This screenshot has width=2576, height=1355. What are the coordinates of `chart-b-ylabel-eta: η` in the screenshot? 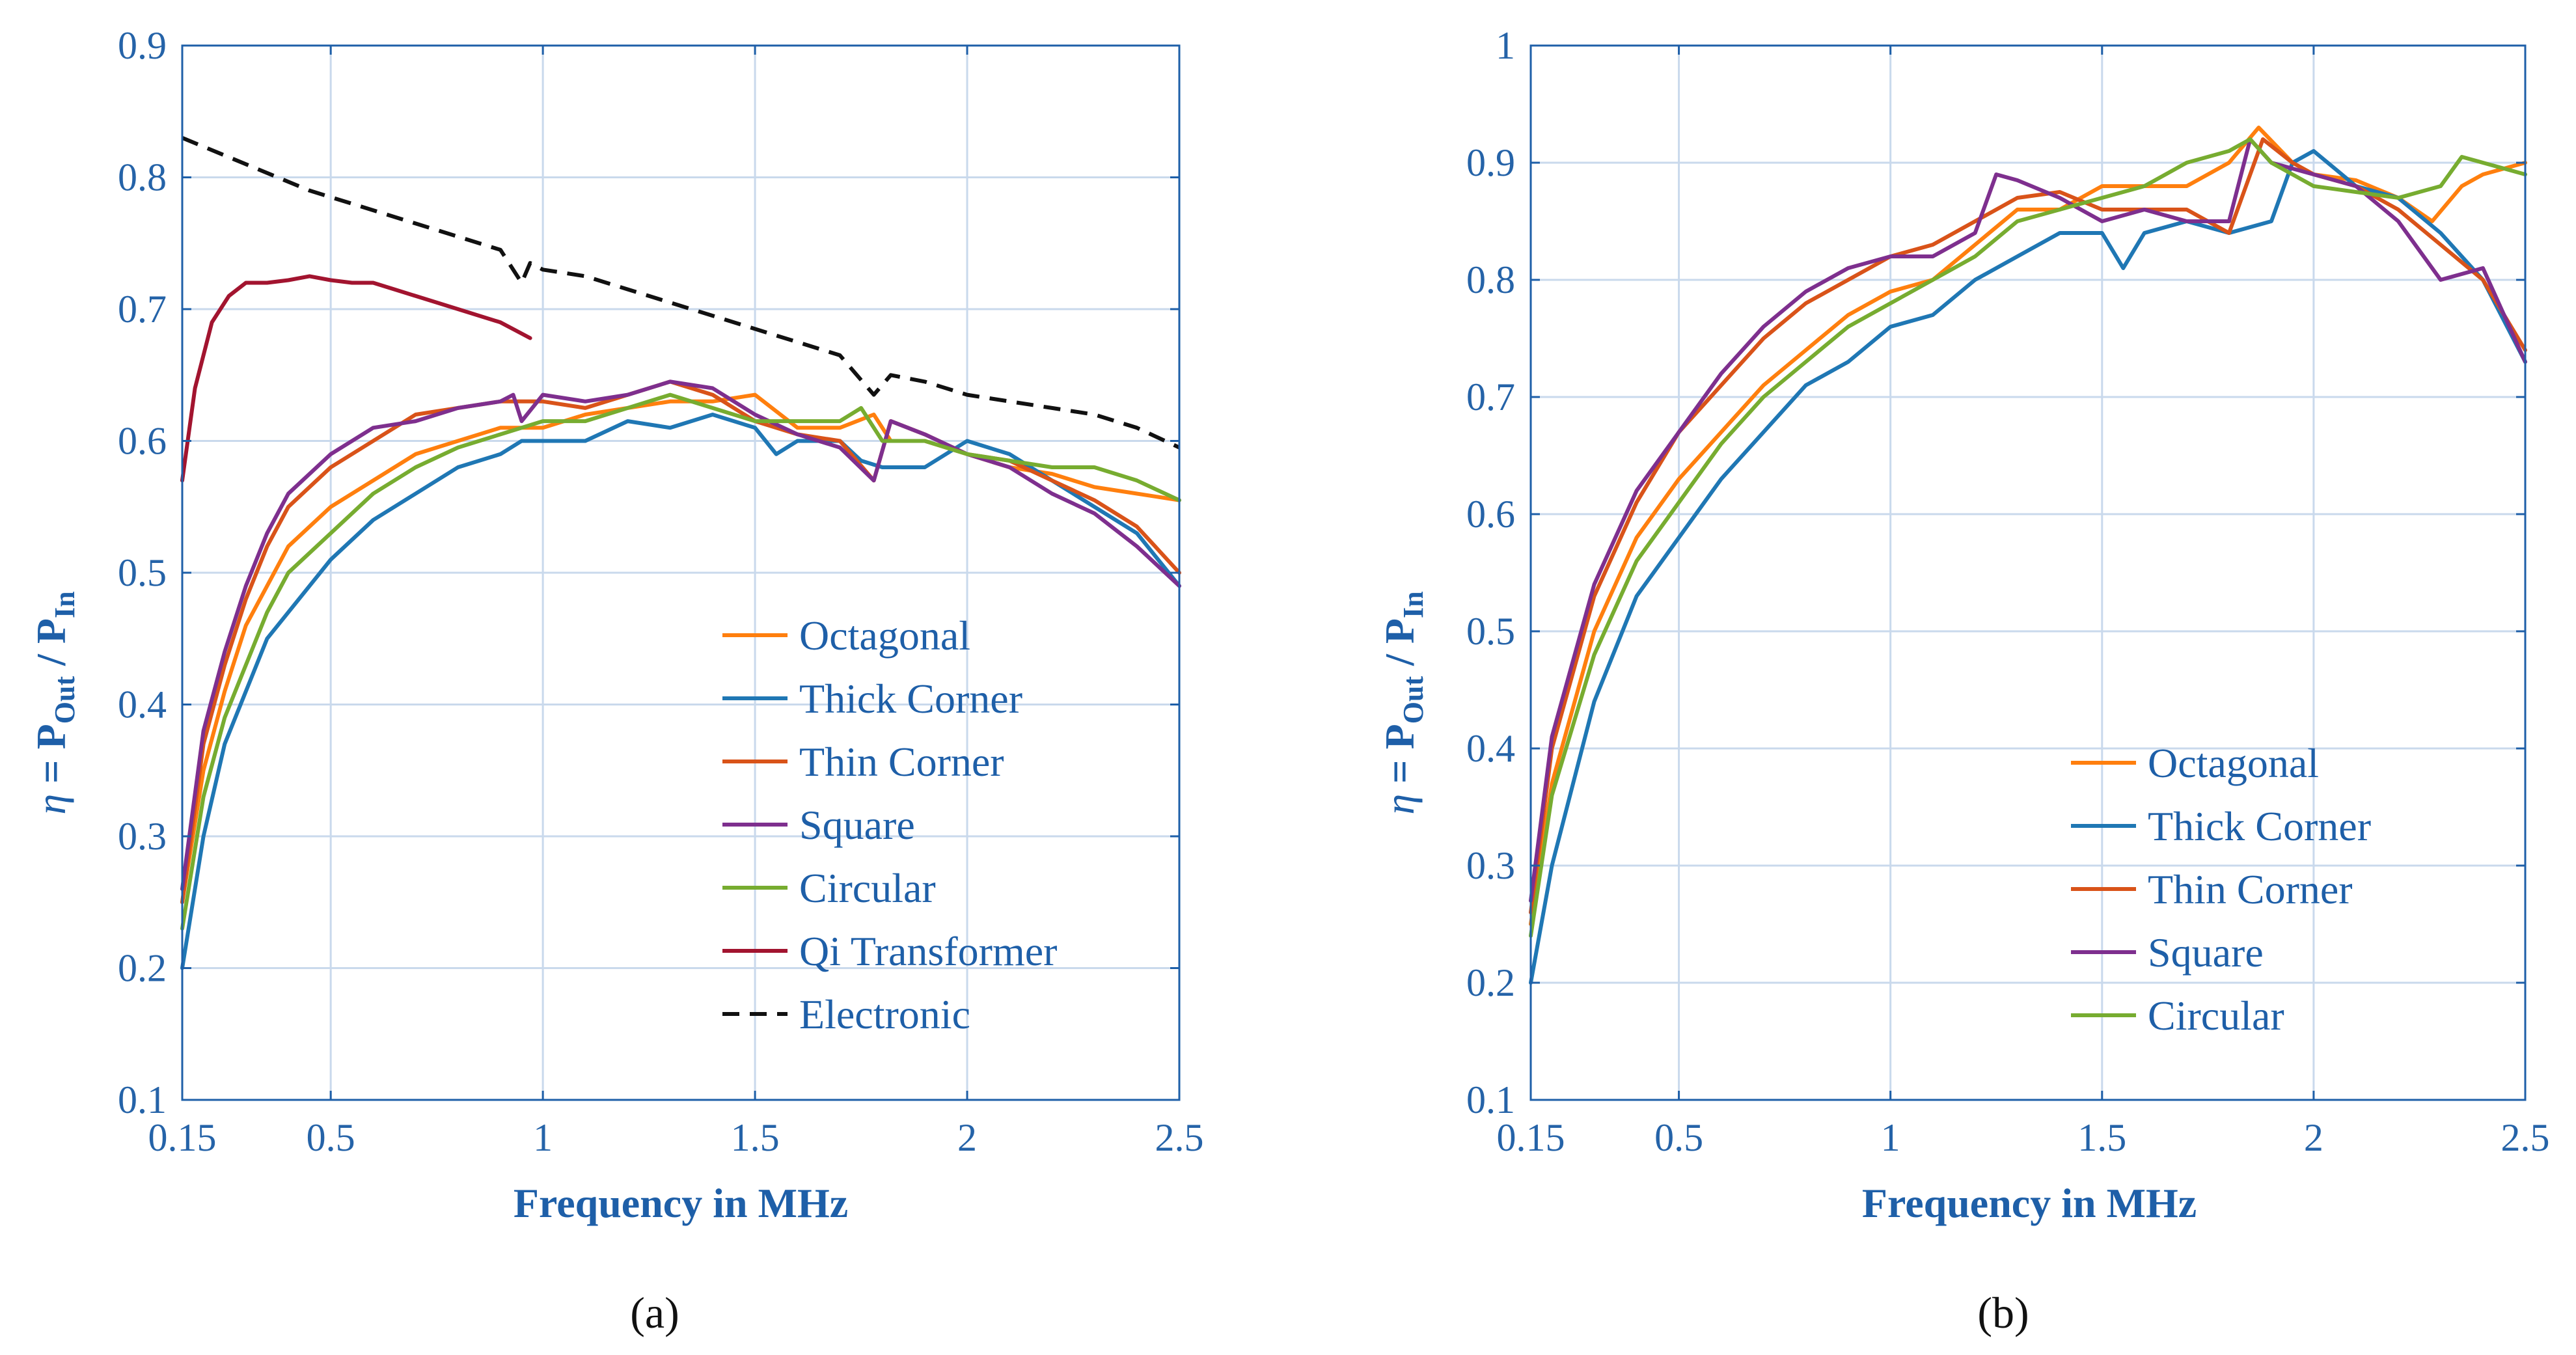 It's located at (1400, 805).